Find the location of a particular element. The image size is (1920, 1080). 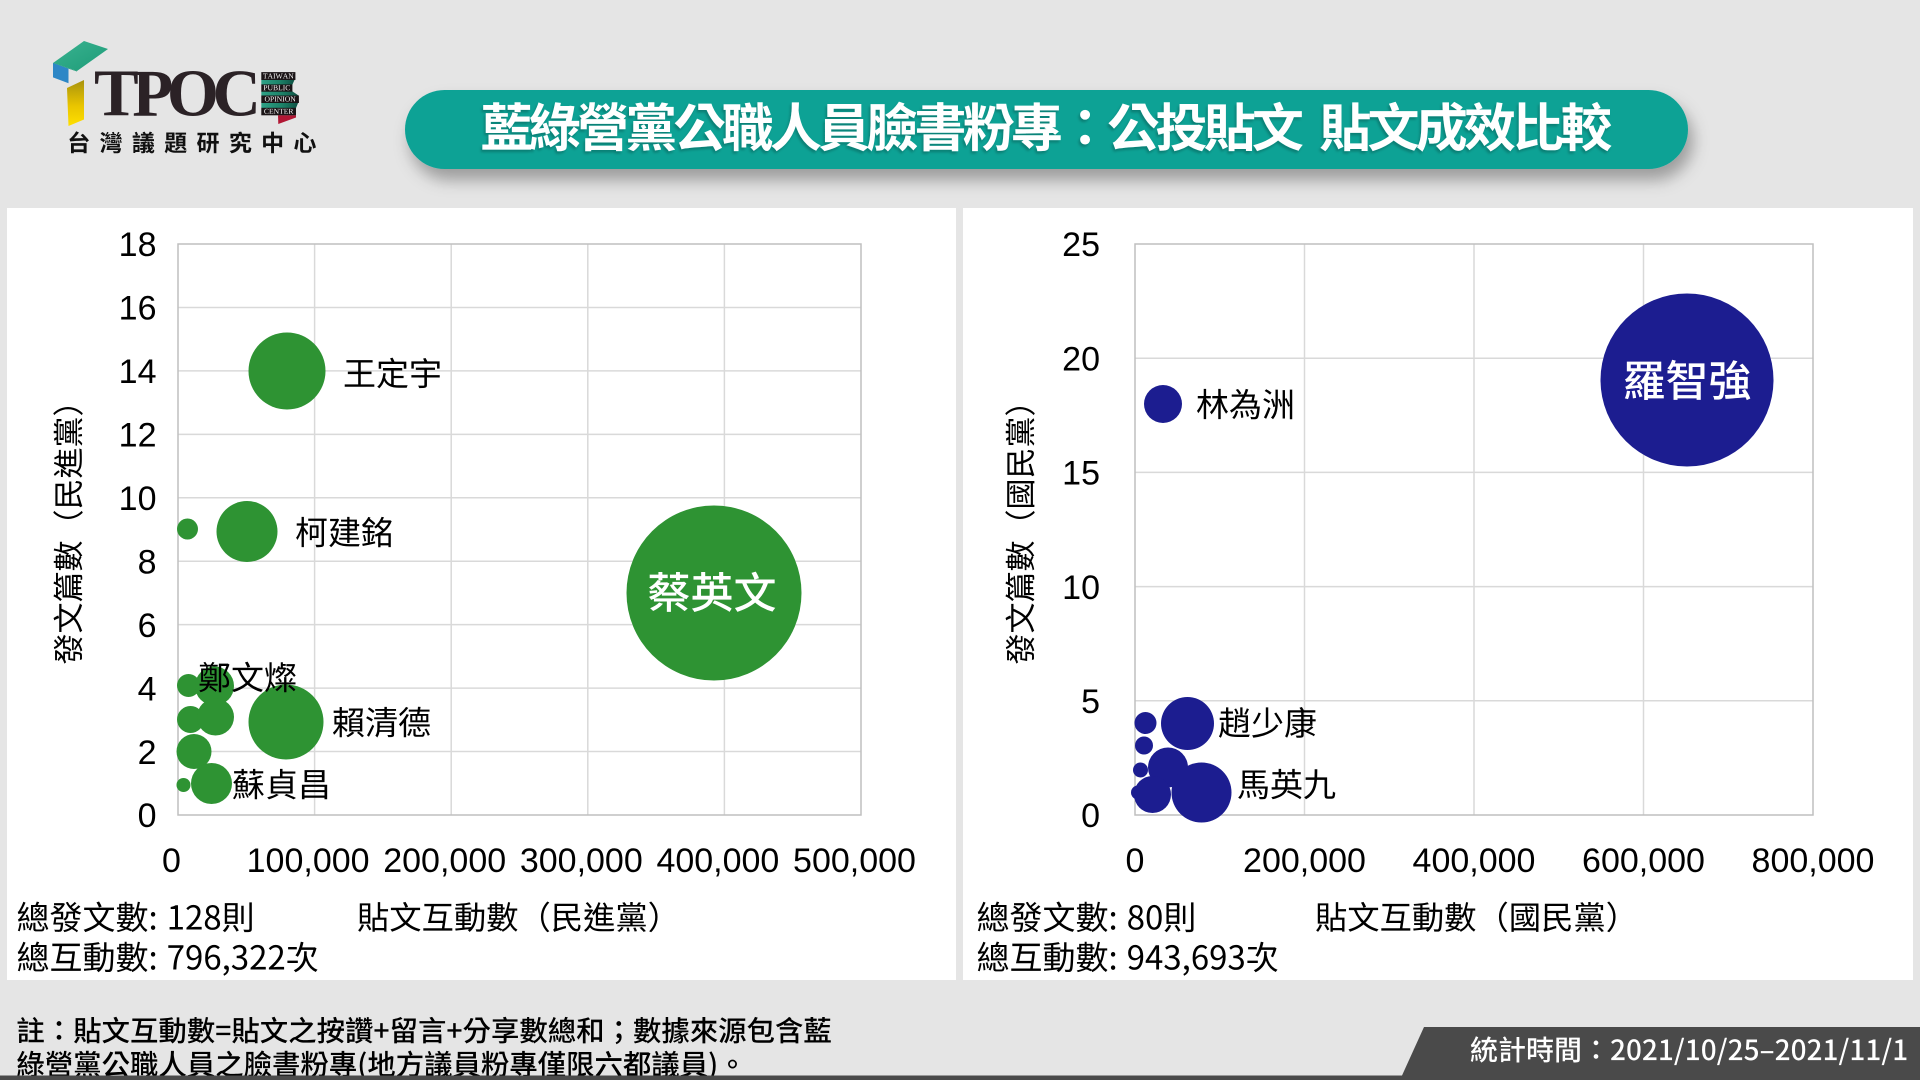

svg-text: 300,000 is located at coordinates (581, 861).